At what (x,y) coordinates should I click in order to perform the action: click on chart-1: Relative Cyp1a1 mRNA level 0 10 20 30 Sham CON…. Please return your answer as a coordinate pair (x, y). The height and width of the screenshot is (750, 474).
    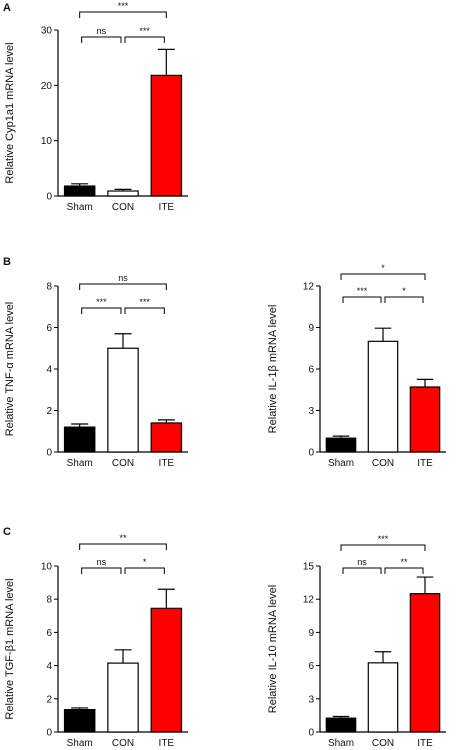
    Looking at the image, I should click on (96, 107).